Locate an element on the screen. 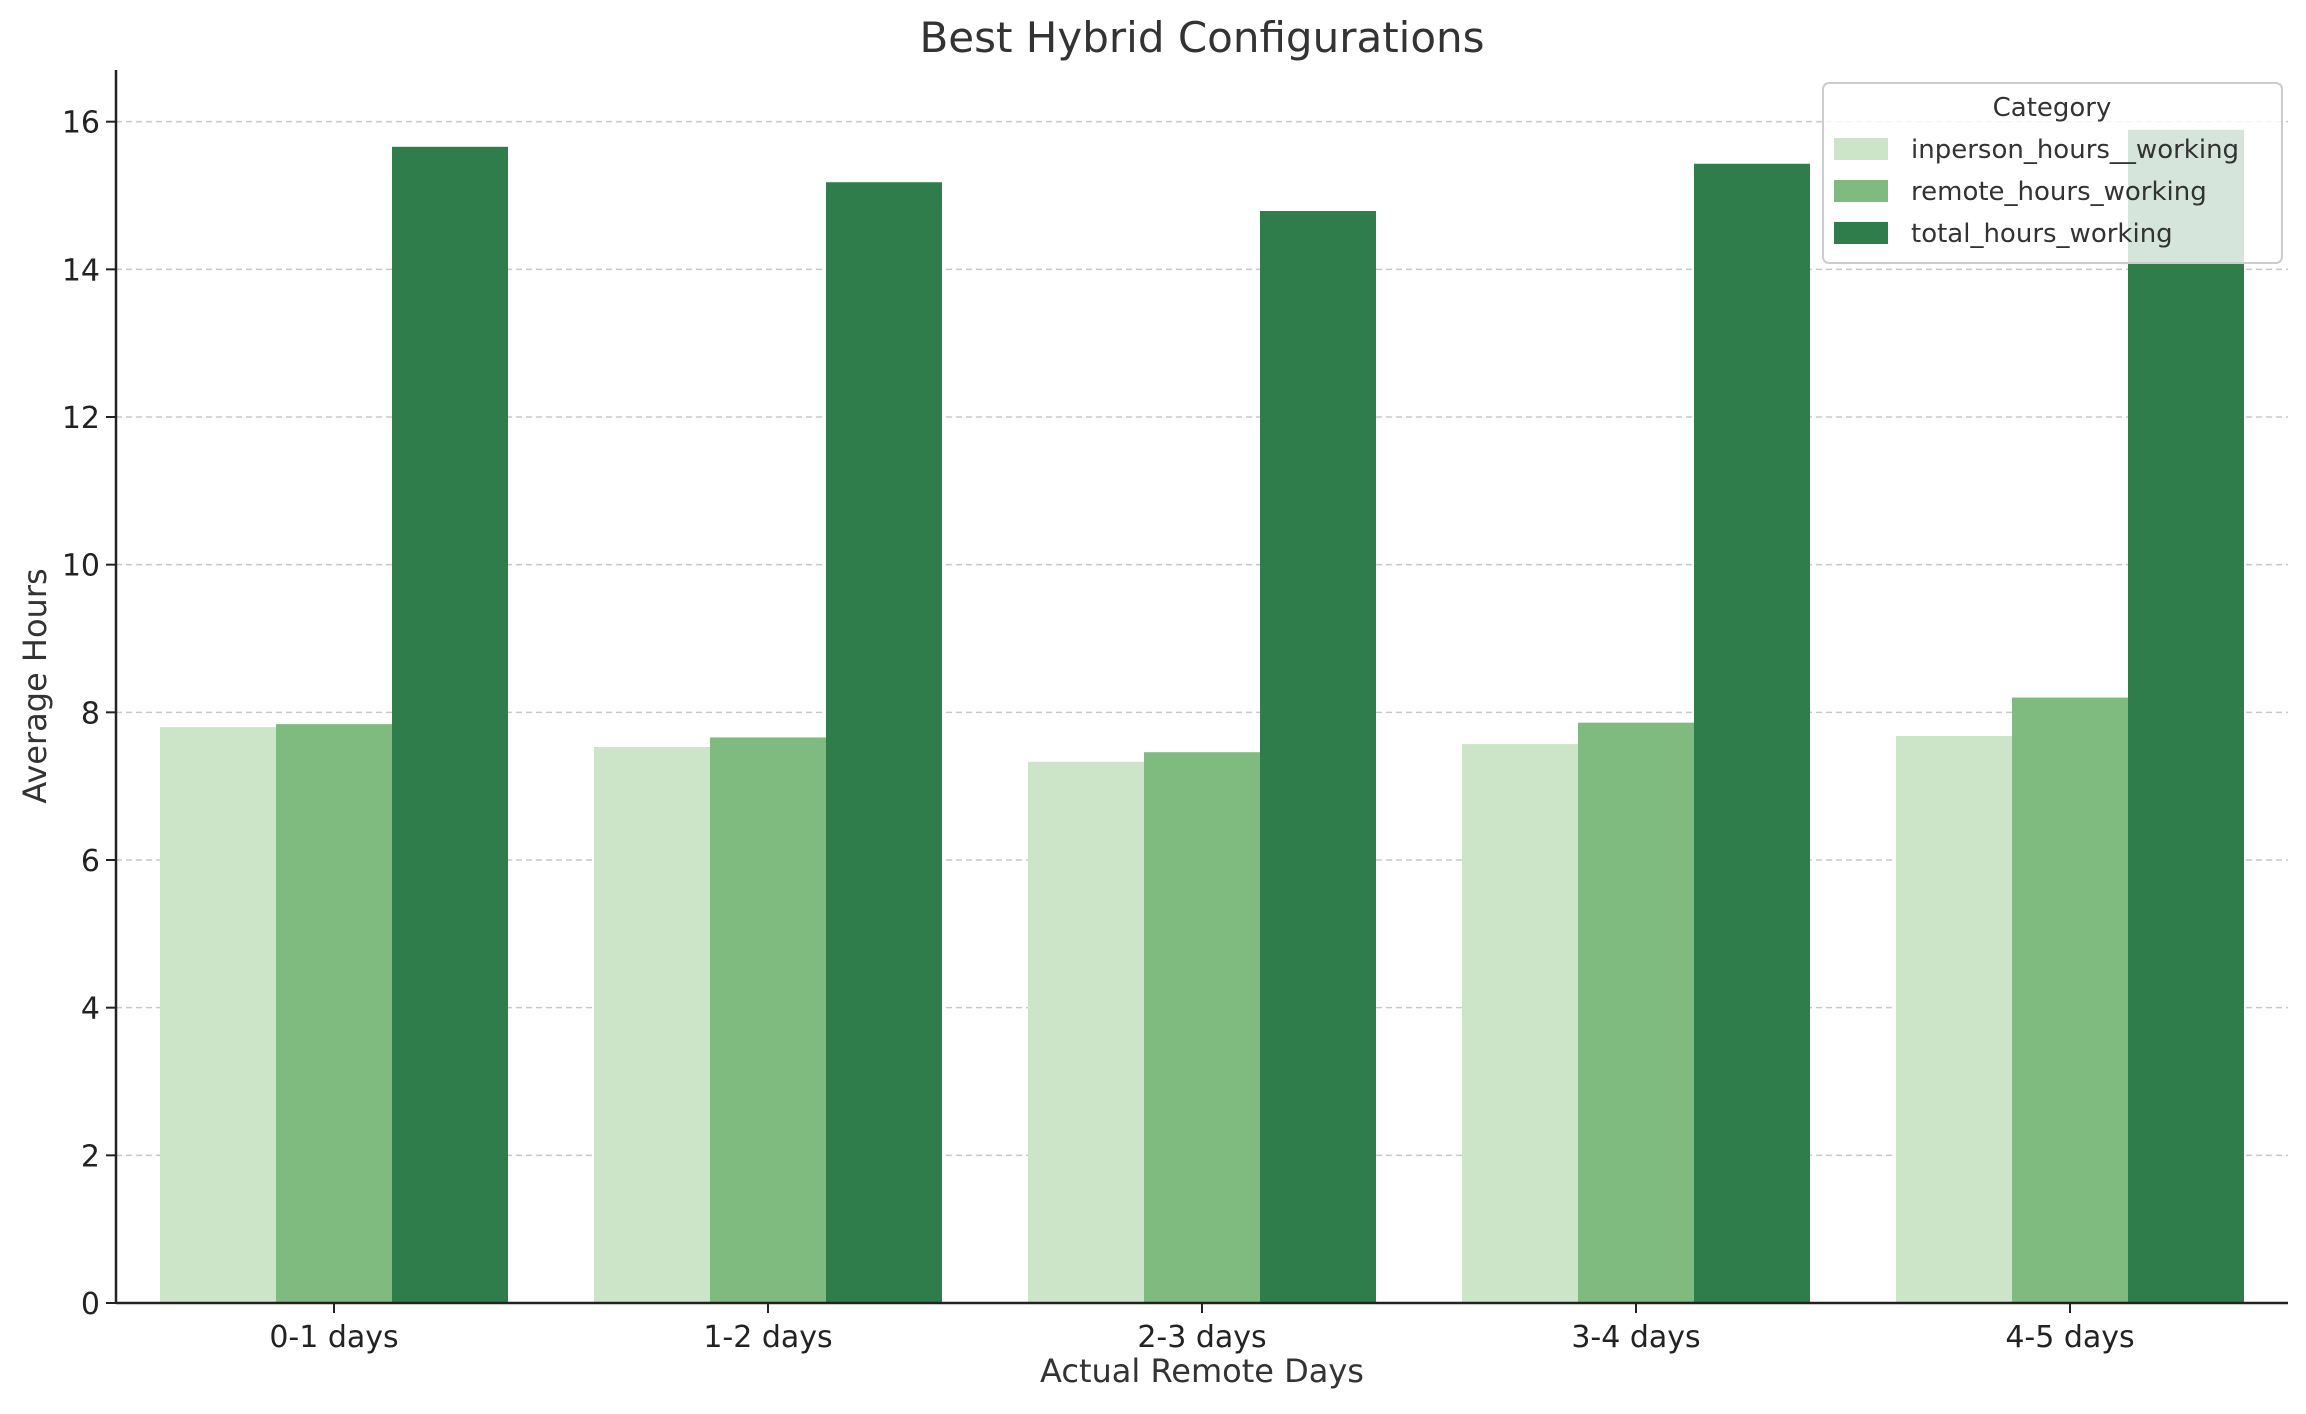  chart-title: Best Hybrid Configurations is located at coordinates (1201, 37).